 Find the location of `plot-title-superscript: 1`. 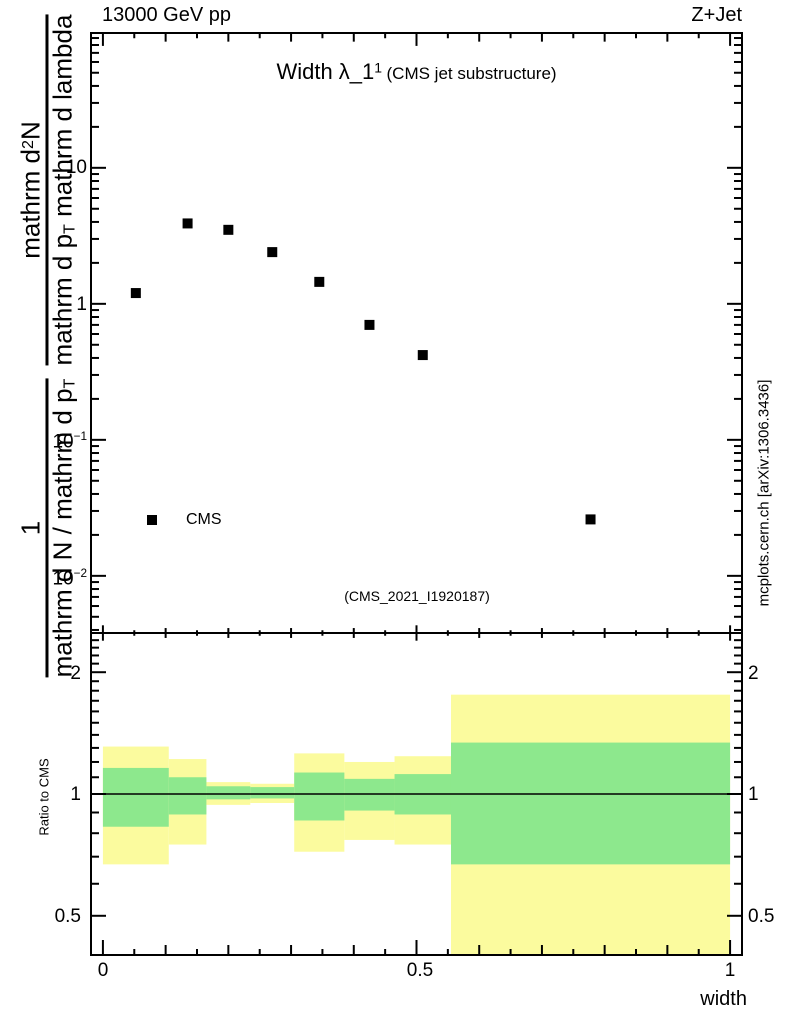

plot-title-superscript: 1 is located at coordinates (378, 67).